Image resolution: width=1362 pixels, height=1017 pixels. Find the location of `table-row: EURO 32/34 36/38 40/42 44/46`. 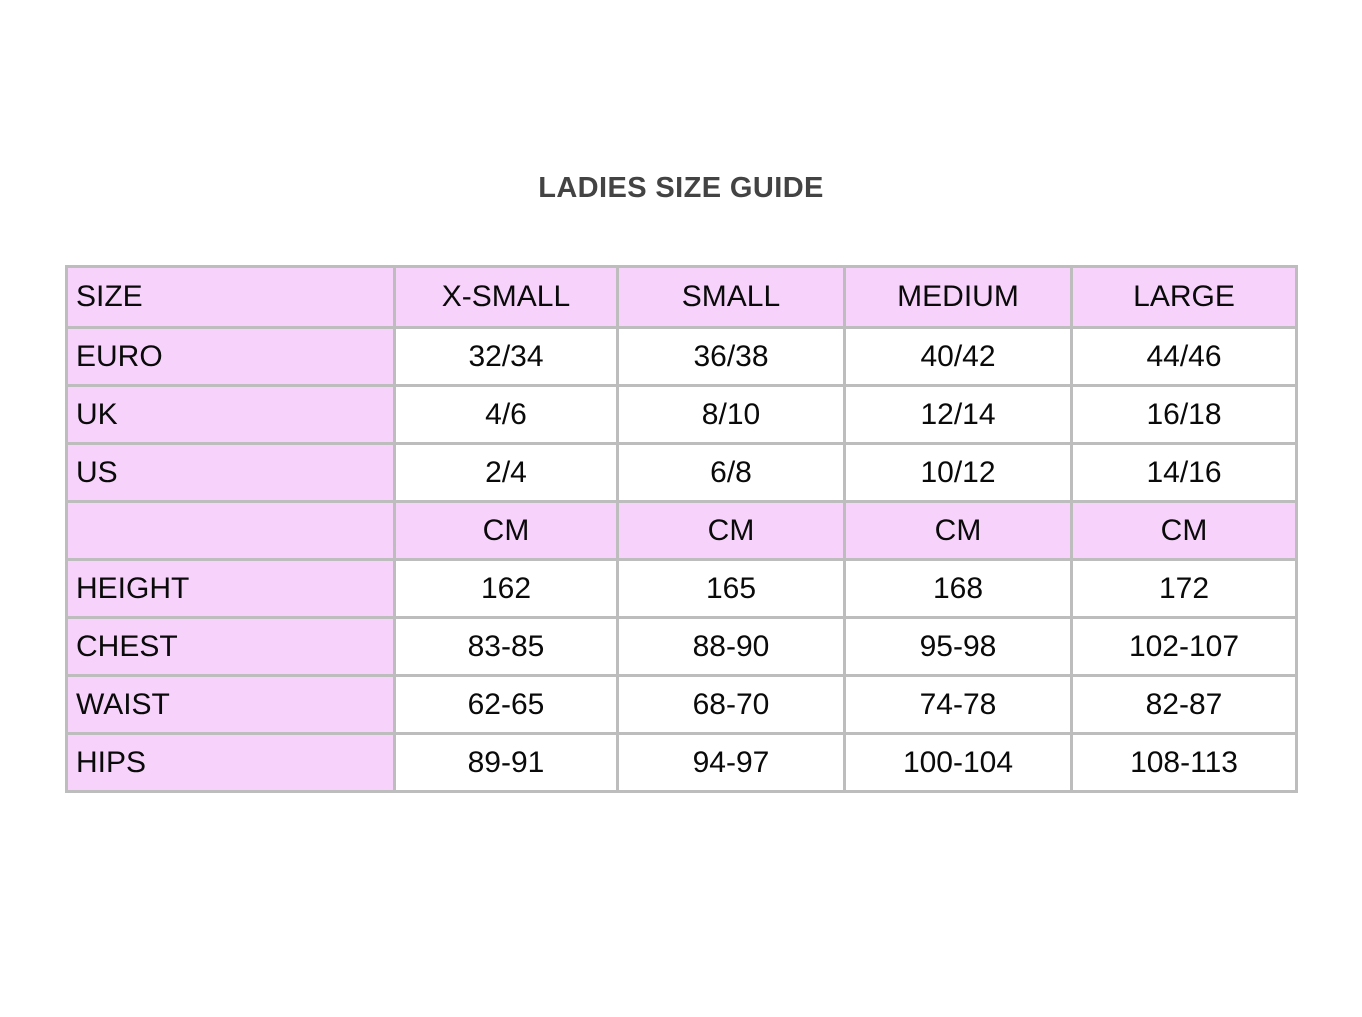

table-row: EURO 32/34 36/38 40/42 44/46 is located at coordinates (681, 356).